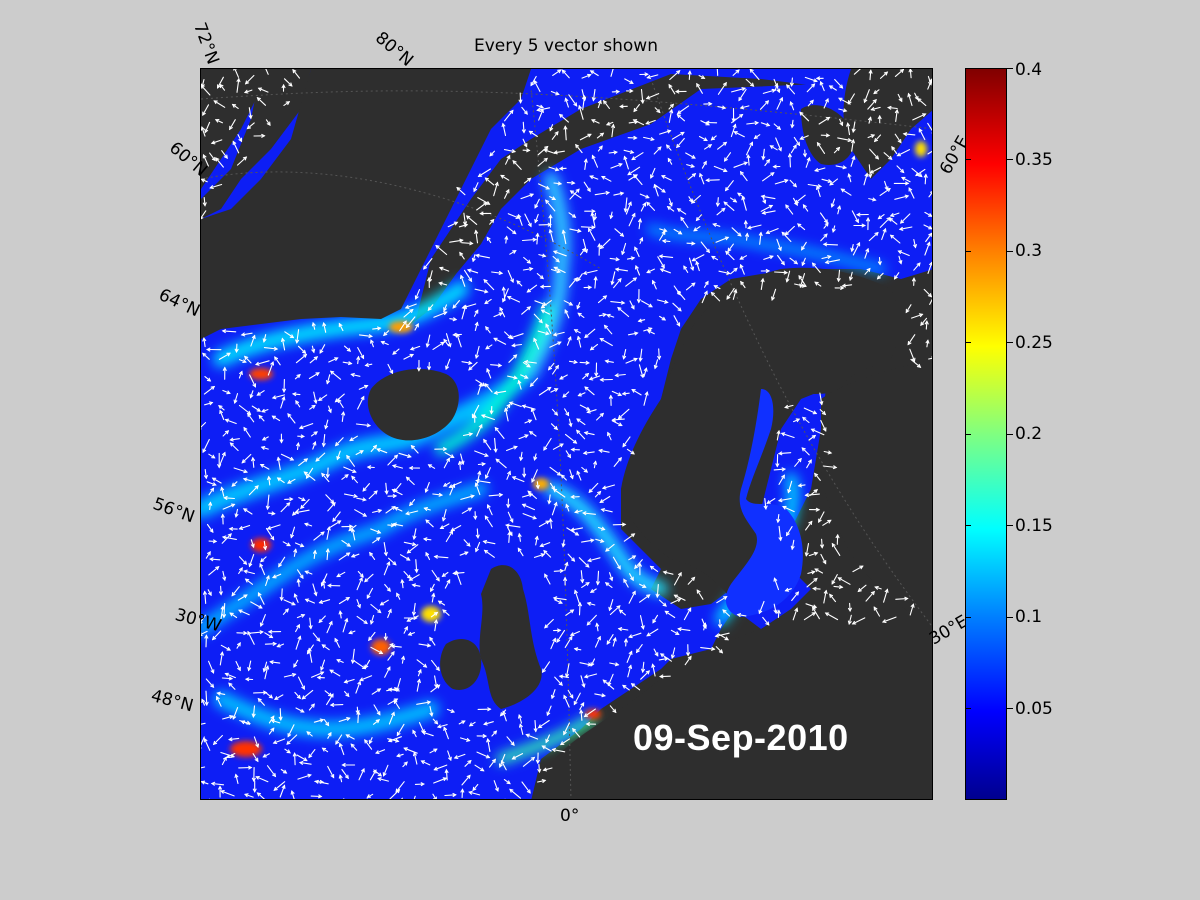  Describe the element at coordinates (764, 503) in the screenshot. I see `baltic-sea` at that location.